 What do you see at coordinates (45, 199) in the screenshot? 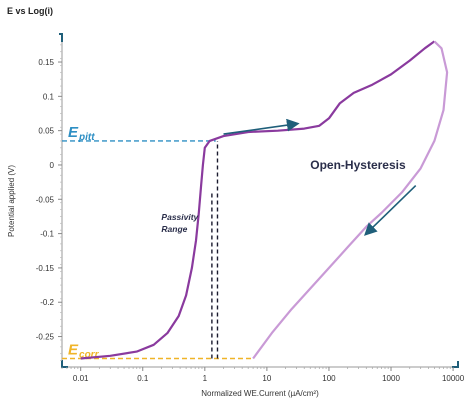
I see `y-tick-label: -0.05` at bounding box center [45, 199].